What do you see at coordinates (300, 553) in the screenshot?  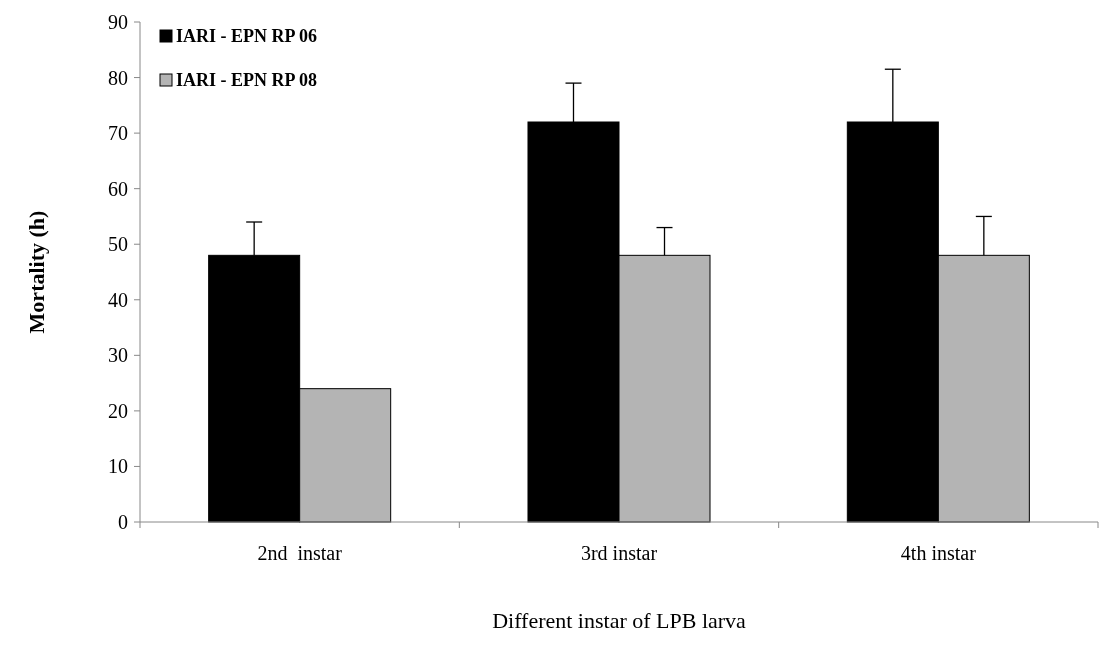 I see `x-tick-label: 2nd instar` at bounding box center [300, 553].